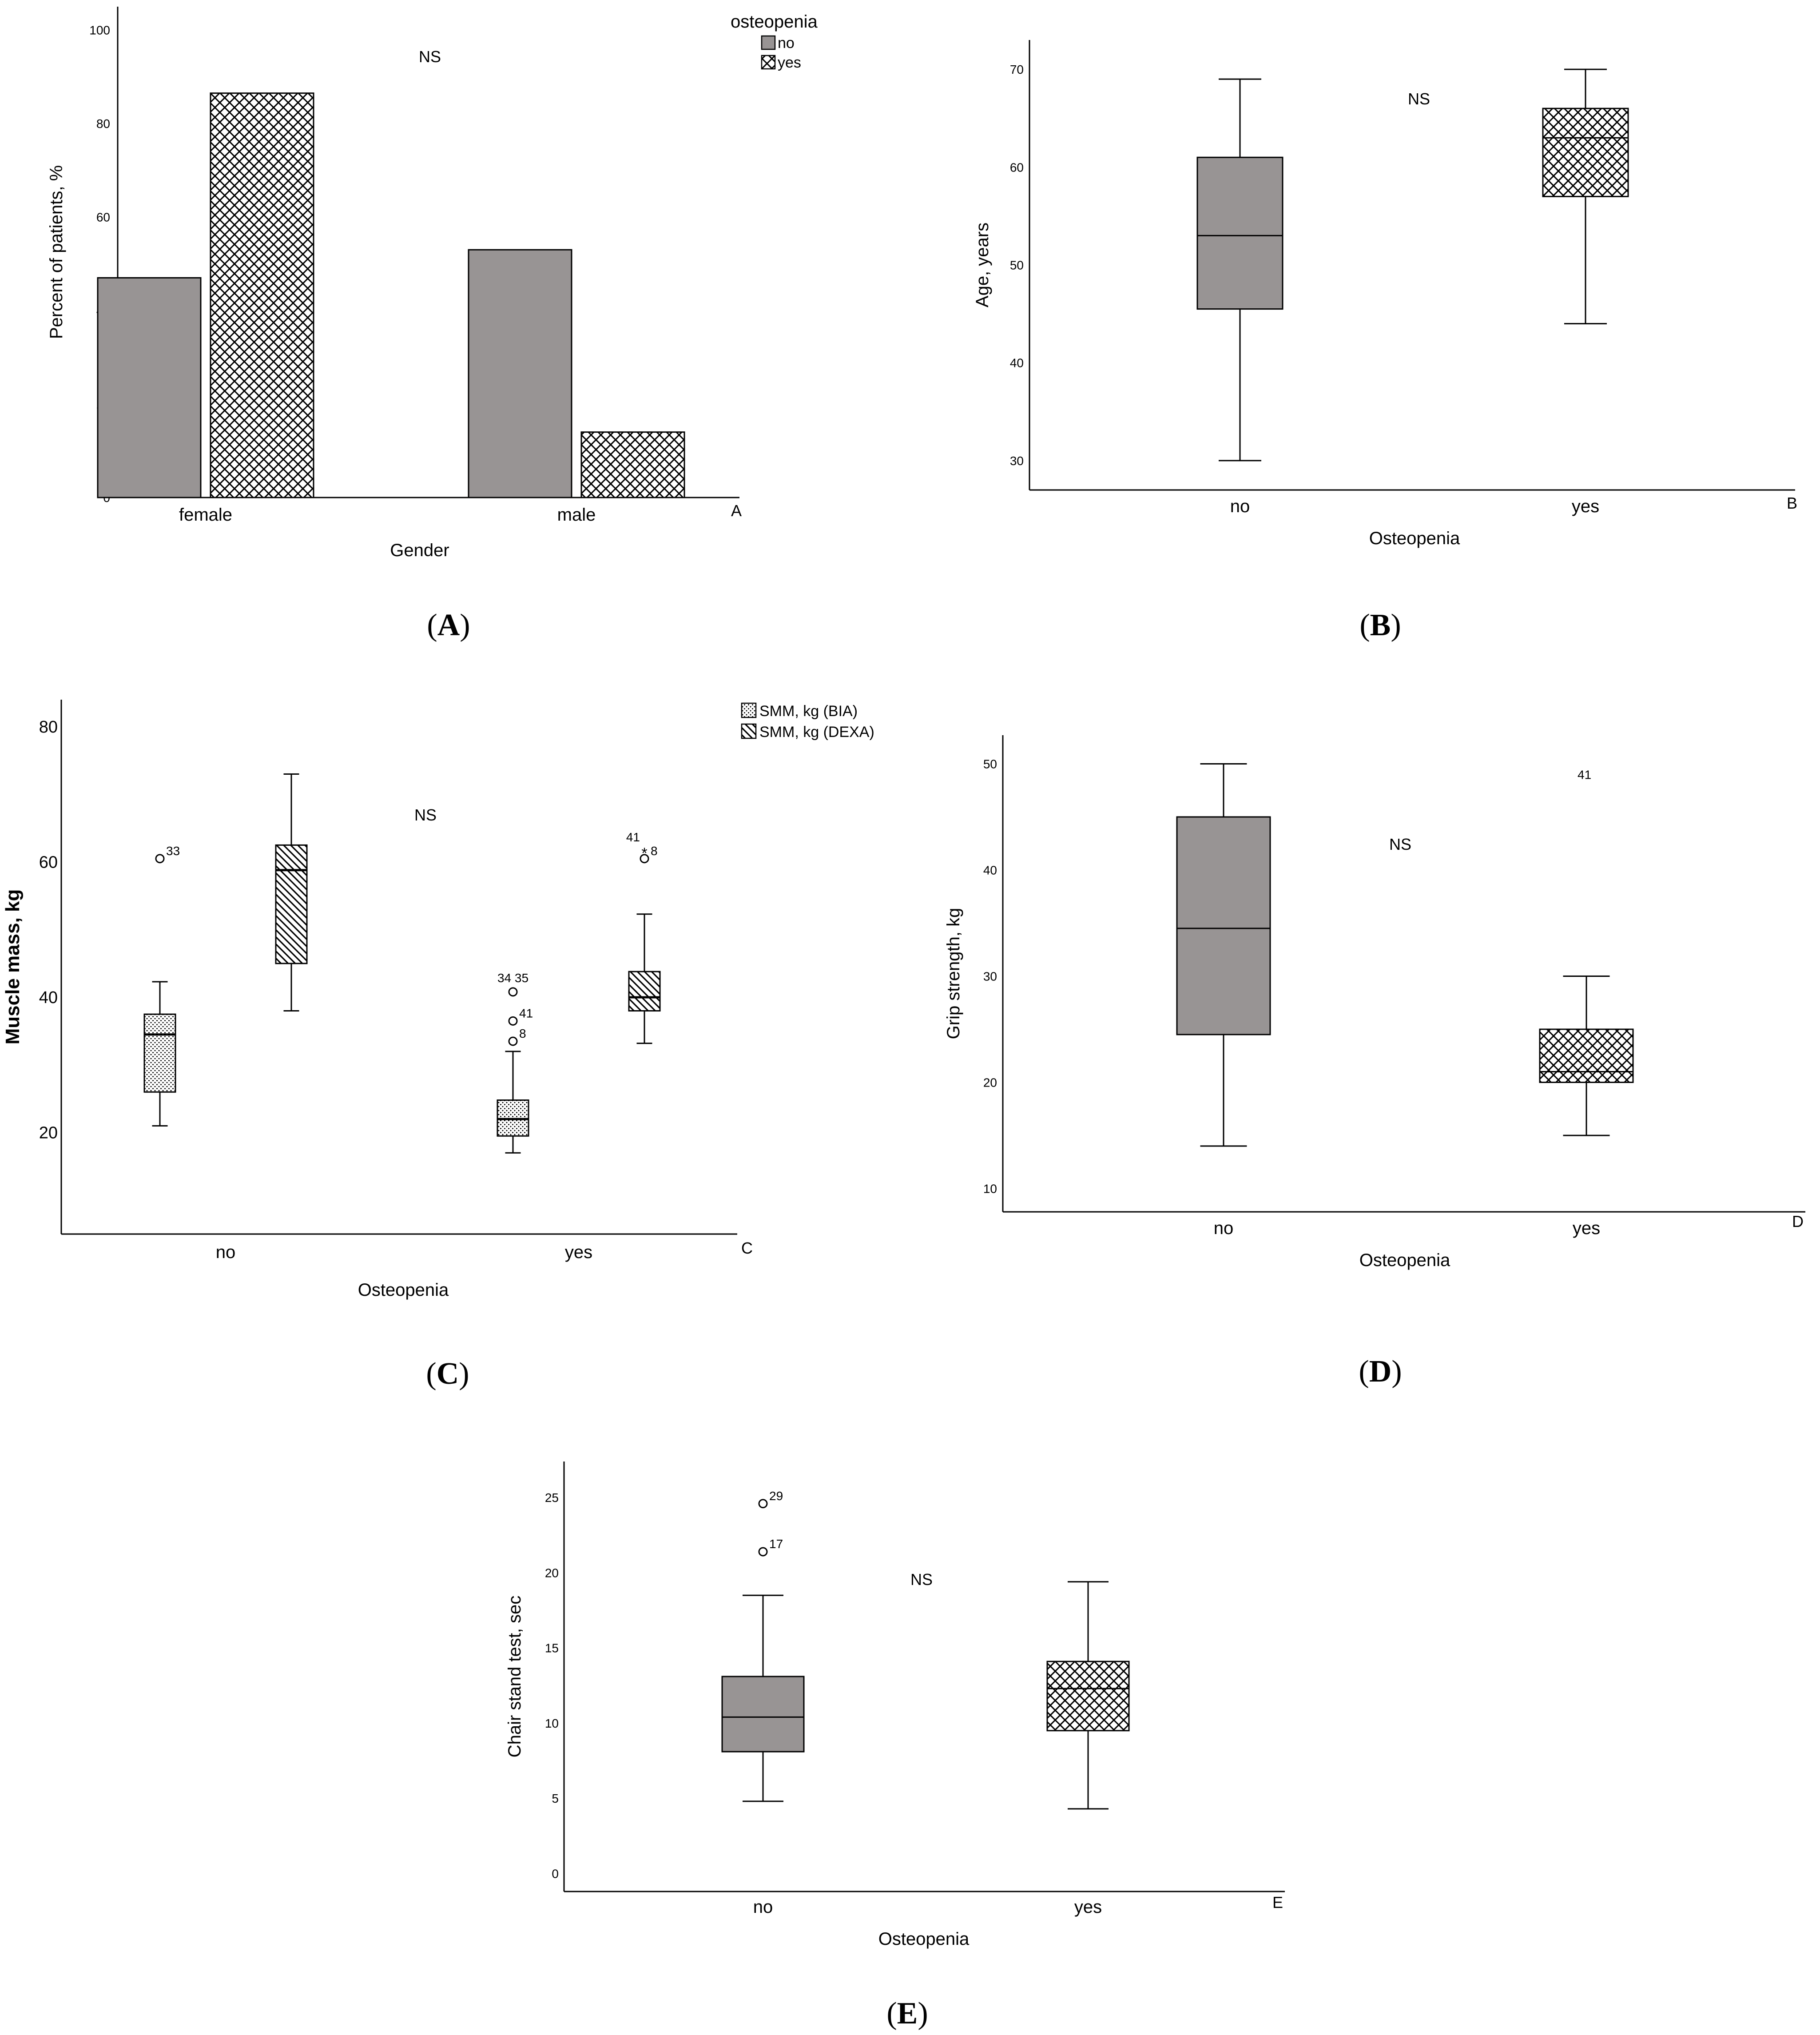 Image resolution: width=1820 pixels, height=2035 pixels. What do you see at coordinates (56, 252) in the screenshot?
I see `y-axis-label: Percent of patients, %` at bounding box center [56, 252].